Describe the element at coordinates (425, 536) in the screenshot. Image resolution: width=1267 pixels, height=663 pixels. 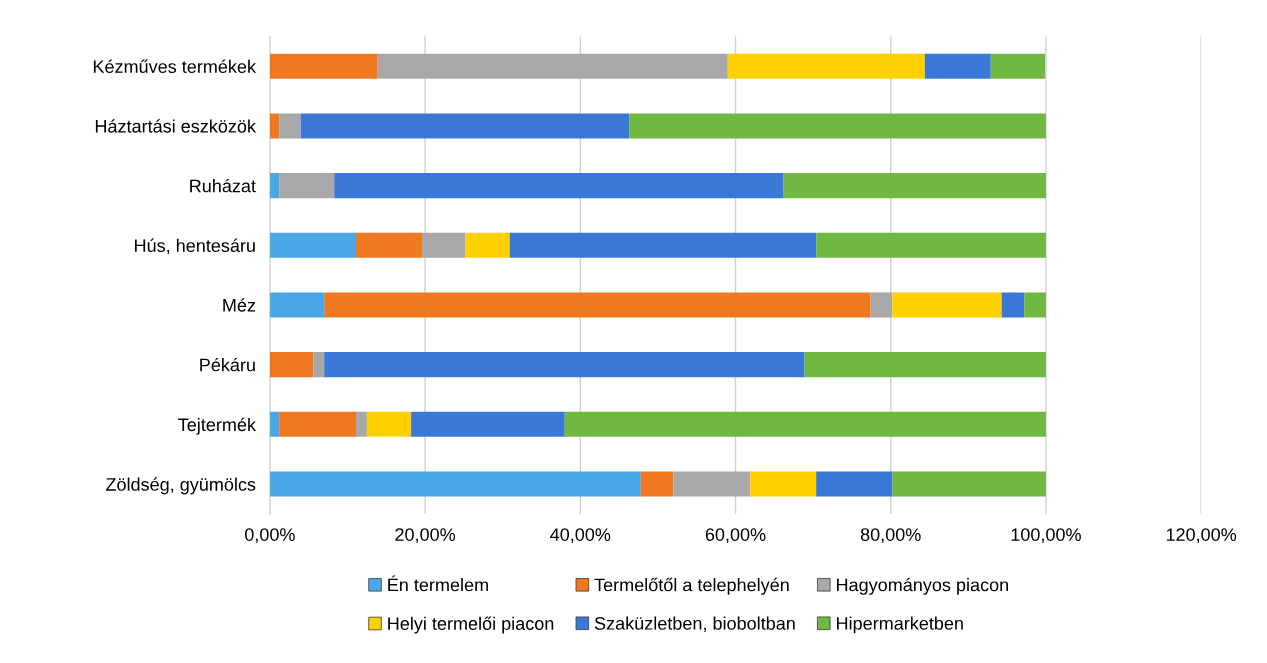
I see `x-tick-label: 20,00%` at that location.